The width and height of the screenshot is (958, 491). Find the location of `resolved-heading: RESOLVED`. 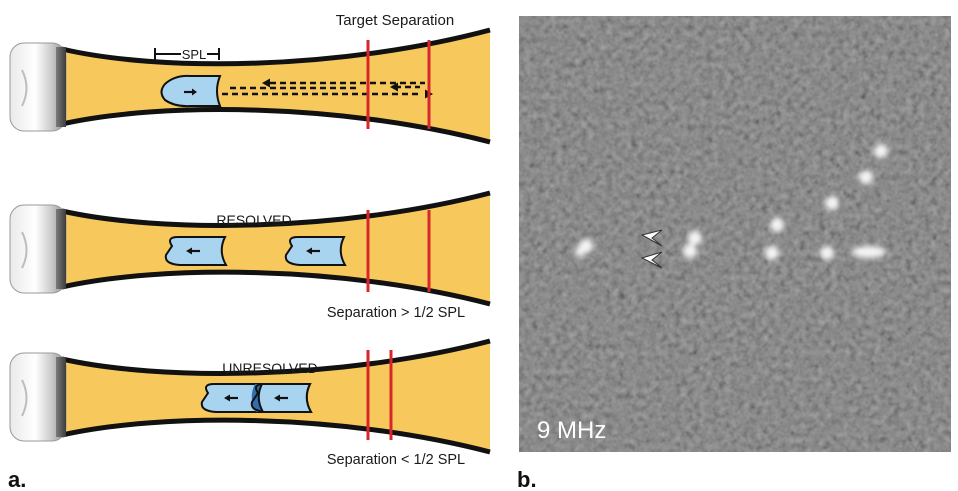

resolved-heading: RESOLVED is located at coordinates (253, 220).